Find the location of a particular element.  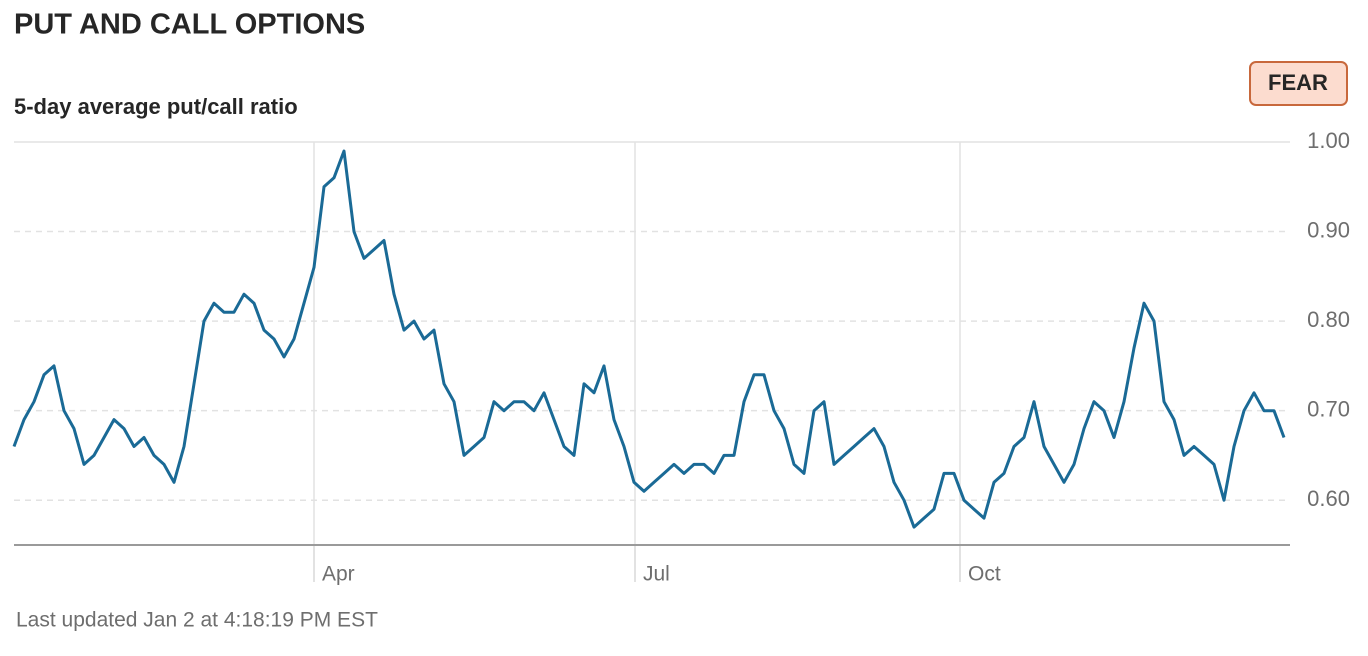

badge-label: FEAR is located at coordinates (1298, 82).